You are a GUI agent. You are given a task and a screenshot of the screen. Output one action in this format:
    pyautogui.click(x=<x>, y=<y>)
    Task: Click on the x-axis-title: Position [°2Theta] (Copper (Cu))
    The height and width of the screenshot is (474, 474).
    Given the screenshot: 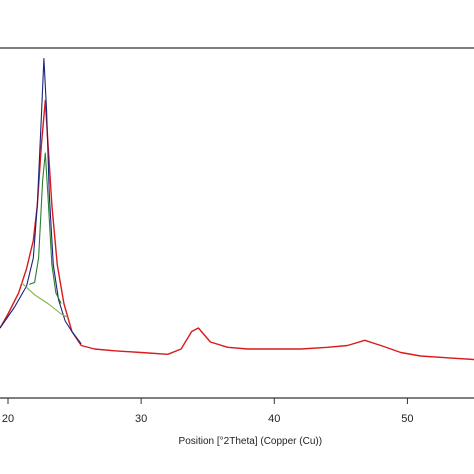 What is the action you would take?
    pyautogui.click(x=251, y=441)
    